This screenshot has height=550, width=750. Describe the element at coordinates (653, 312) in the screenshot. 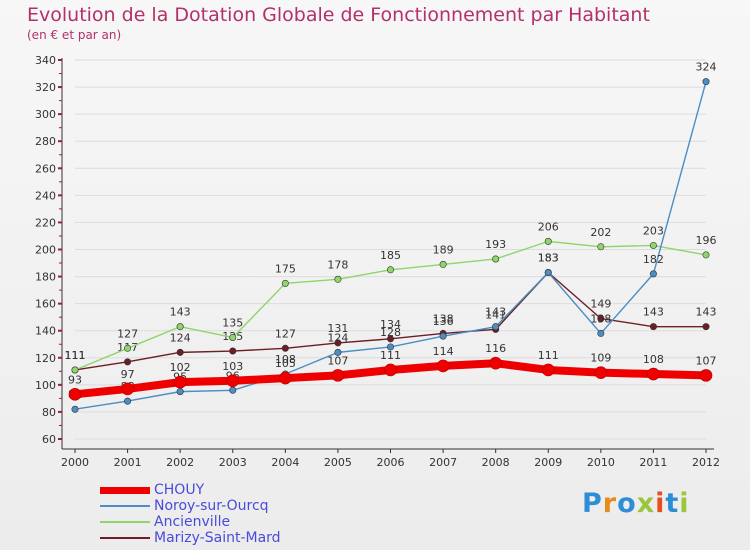

I see `data-label-marizy-saint-mard: 143` at that location.